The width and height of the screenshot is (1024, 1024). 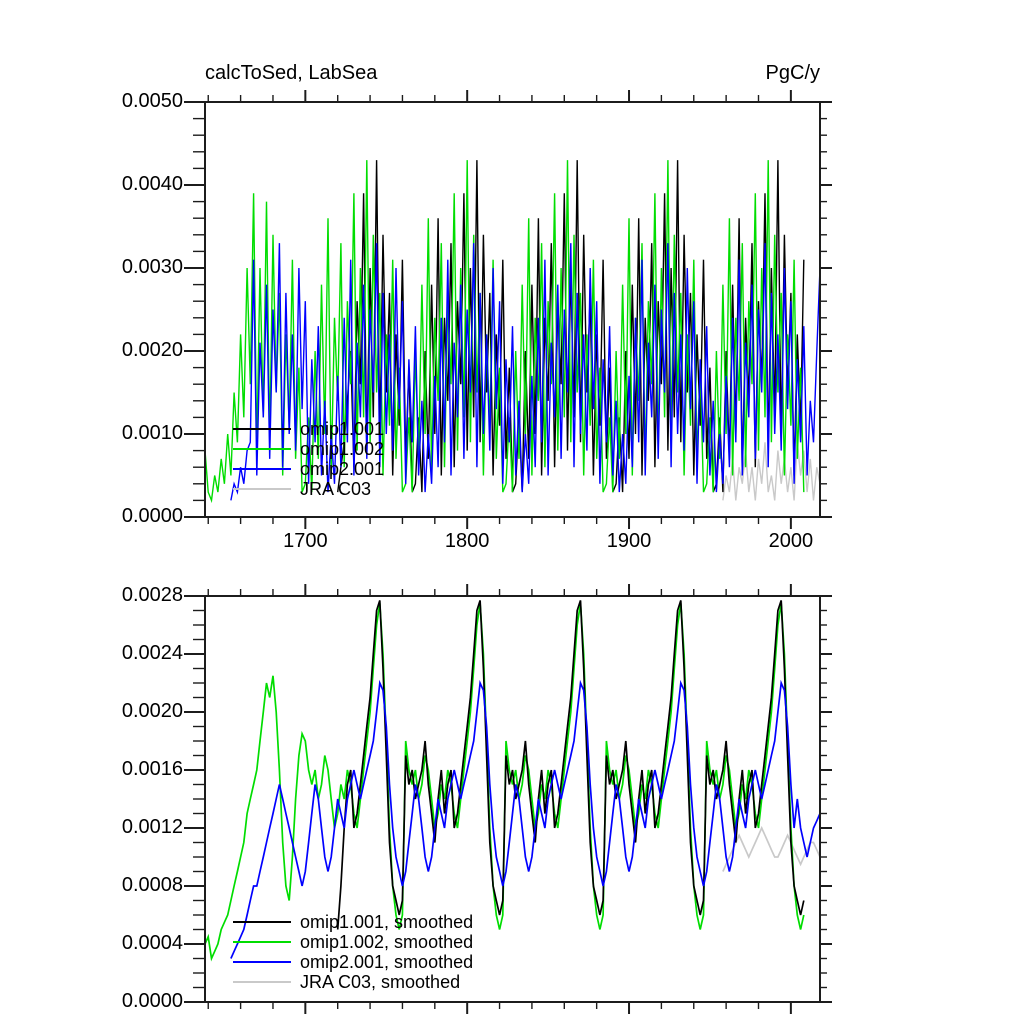 I want to click on y-tick-label: 0.0008, so click(x=152, y=885).